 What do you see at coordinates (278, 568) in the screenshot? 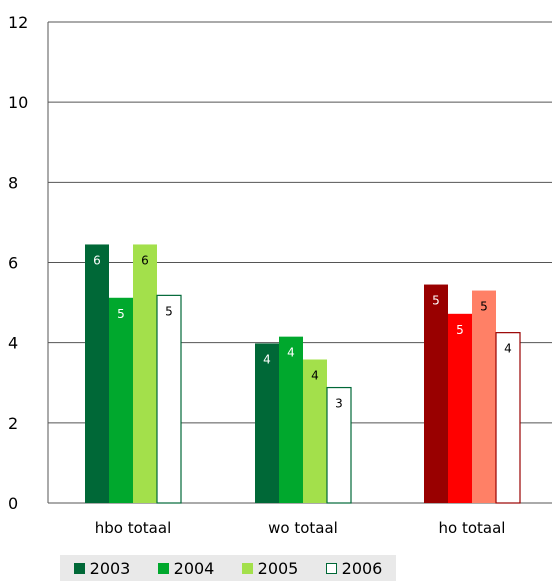
I see `legend-label: 2005` at bounding box center [278, 568].